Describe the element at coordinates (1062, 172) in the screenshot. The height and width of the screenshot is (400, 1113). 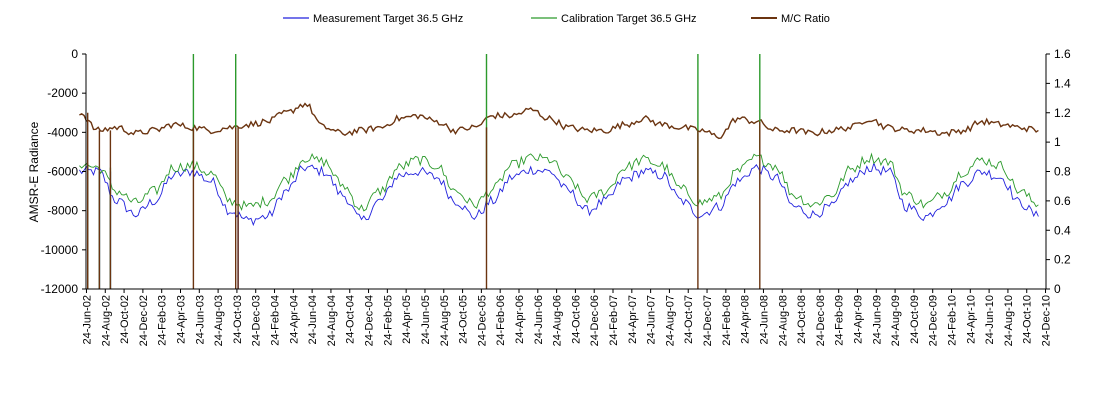
I see `y2-tick-label: 0.8` at that location.